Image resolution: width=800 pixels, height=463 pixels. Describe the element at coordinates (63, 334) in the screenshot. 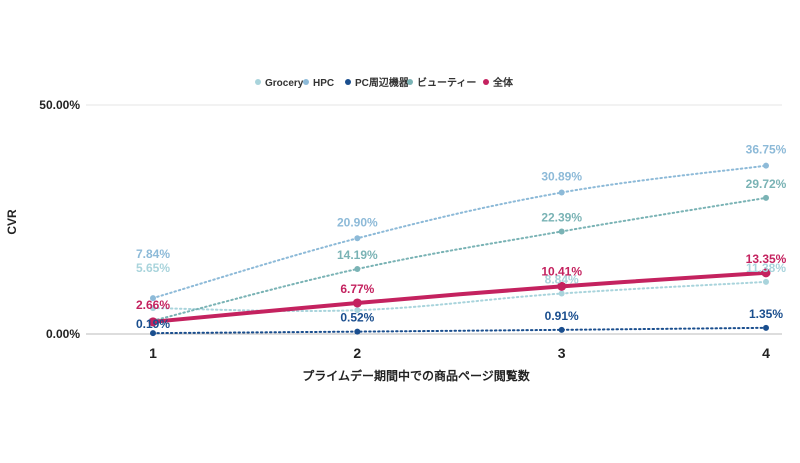

I see `y-tick-label: 0.00%` at that location.